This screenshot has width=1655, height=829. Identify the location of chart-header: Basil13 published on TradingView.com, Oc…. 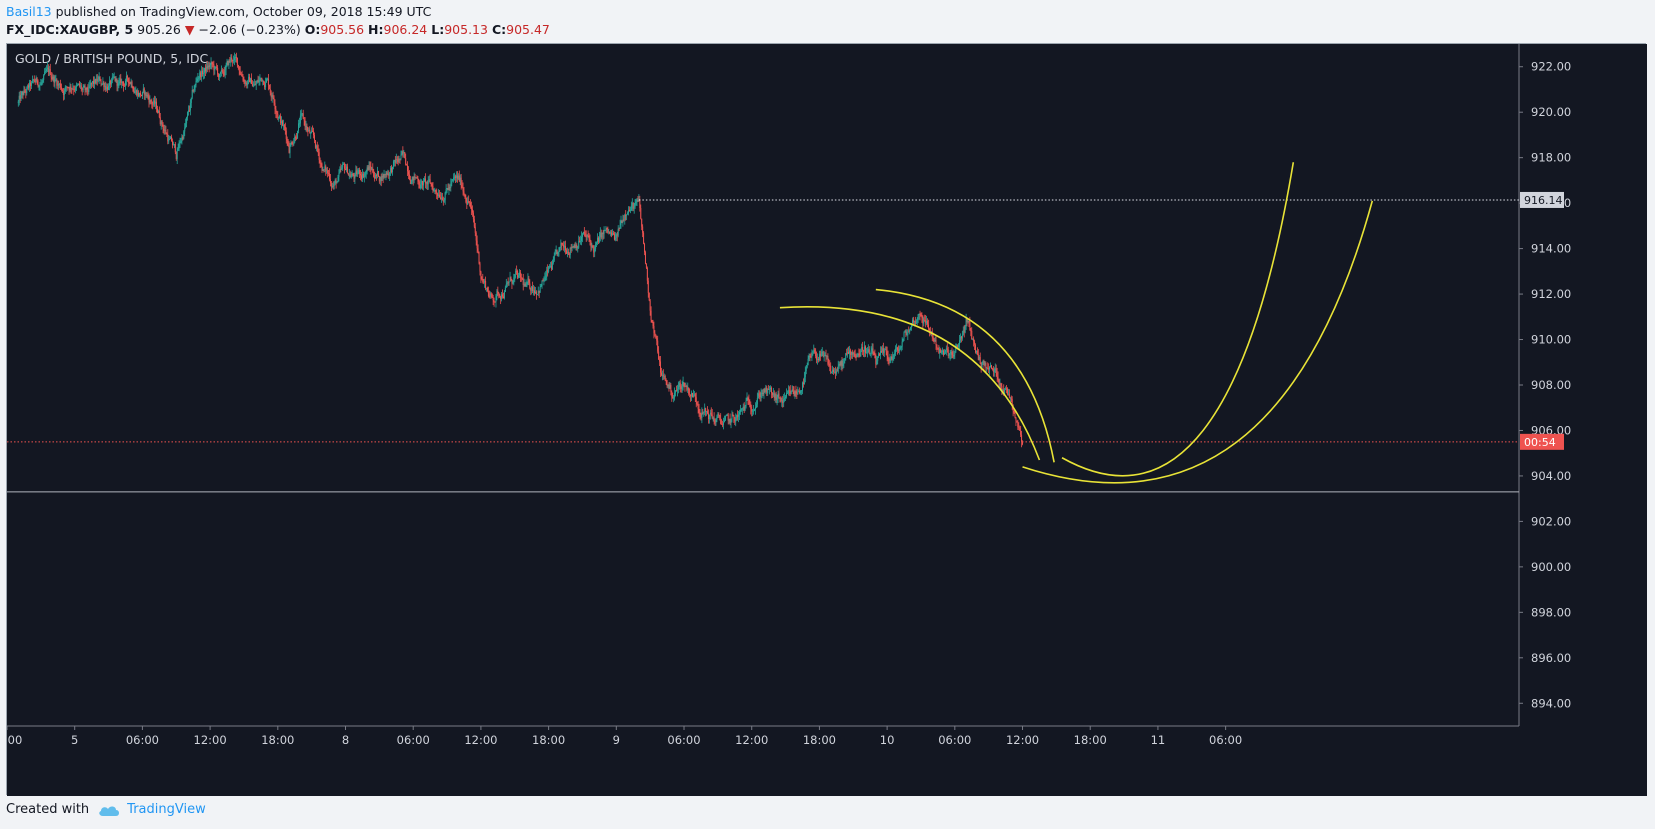
(826, 21).